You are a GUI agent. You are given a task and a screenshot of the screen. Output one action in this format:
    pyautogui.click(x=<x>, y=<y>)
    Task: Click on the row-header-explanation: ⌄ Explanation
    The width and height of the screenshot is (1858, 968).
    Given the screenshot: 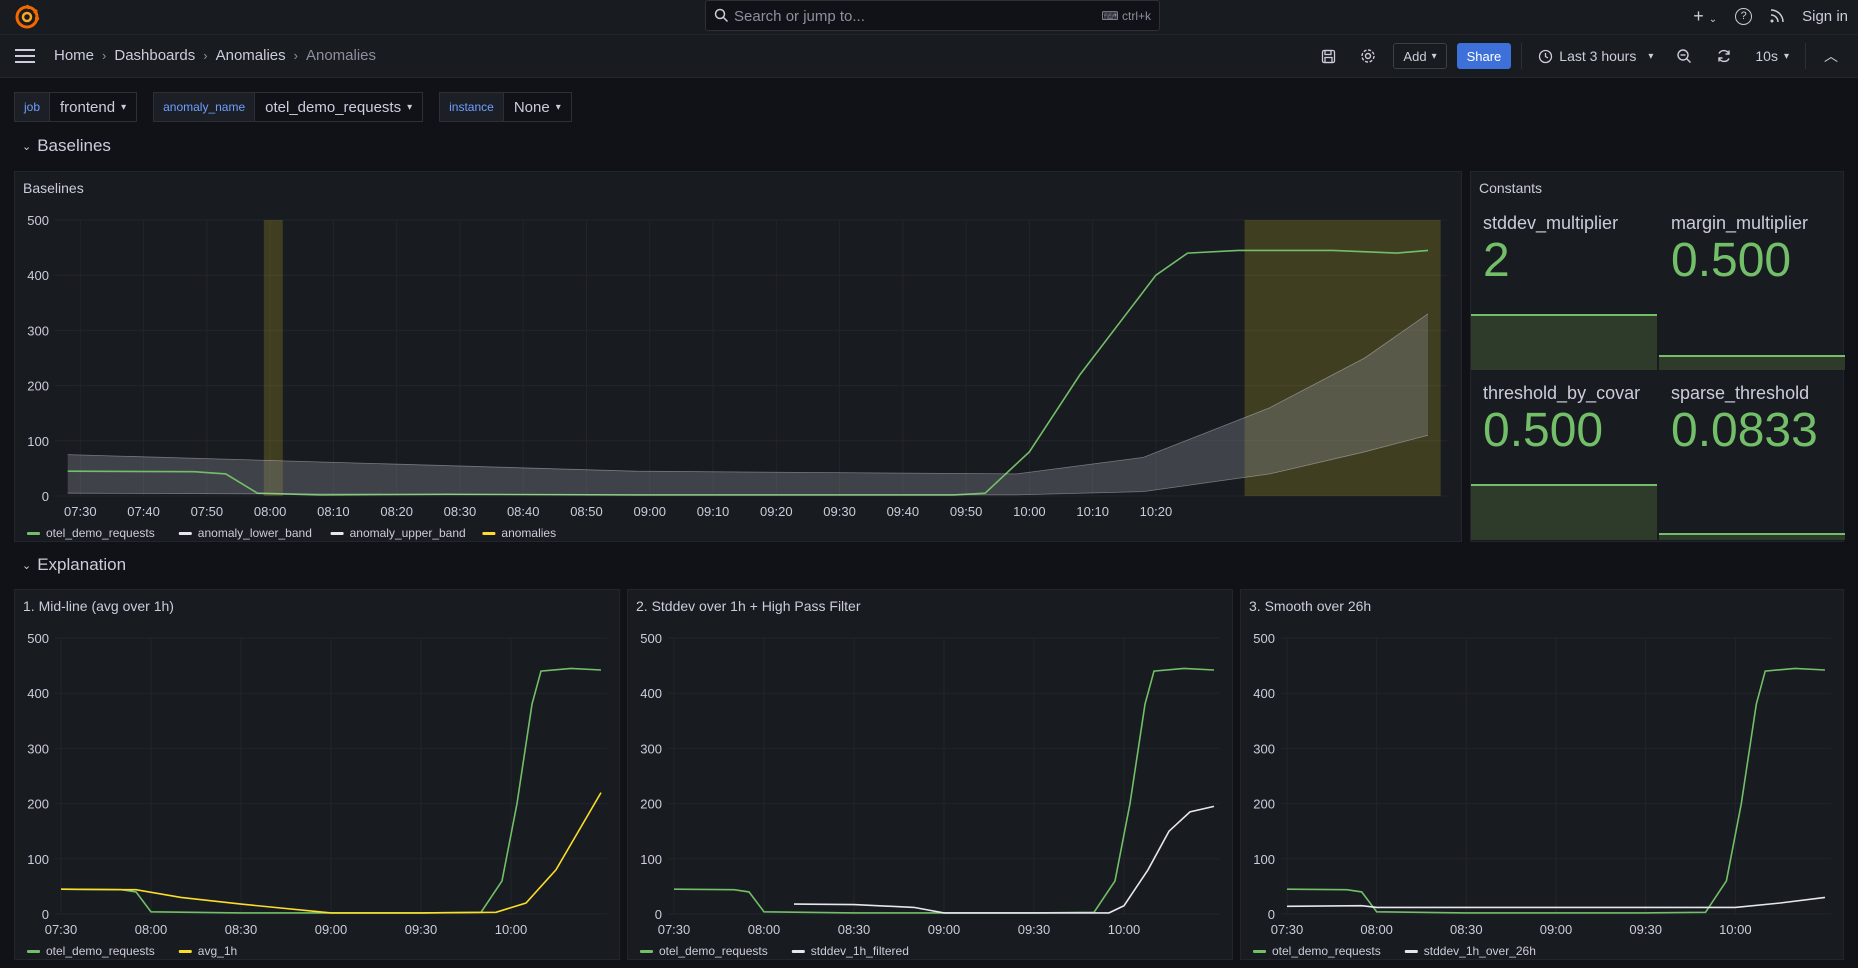 What is the action you would take?
    pyautogui.click(x=74, y=565)
    